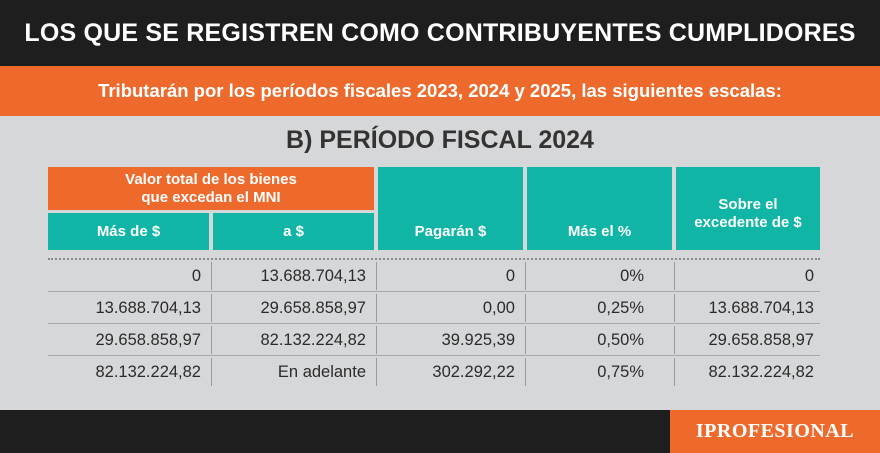 This screenshot has width=880, height=453. I want to click on cell-pagaran: 39.925,39, so click(478, 339).